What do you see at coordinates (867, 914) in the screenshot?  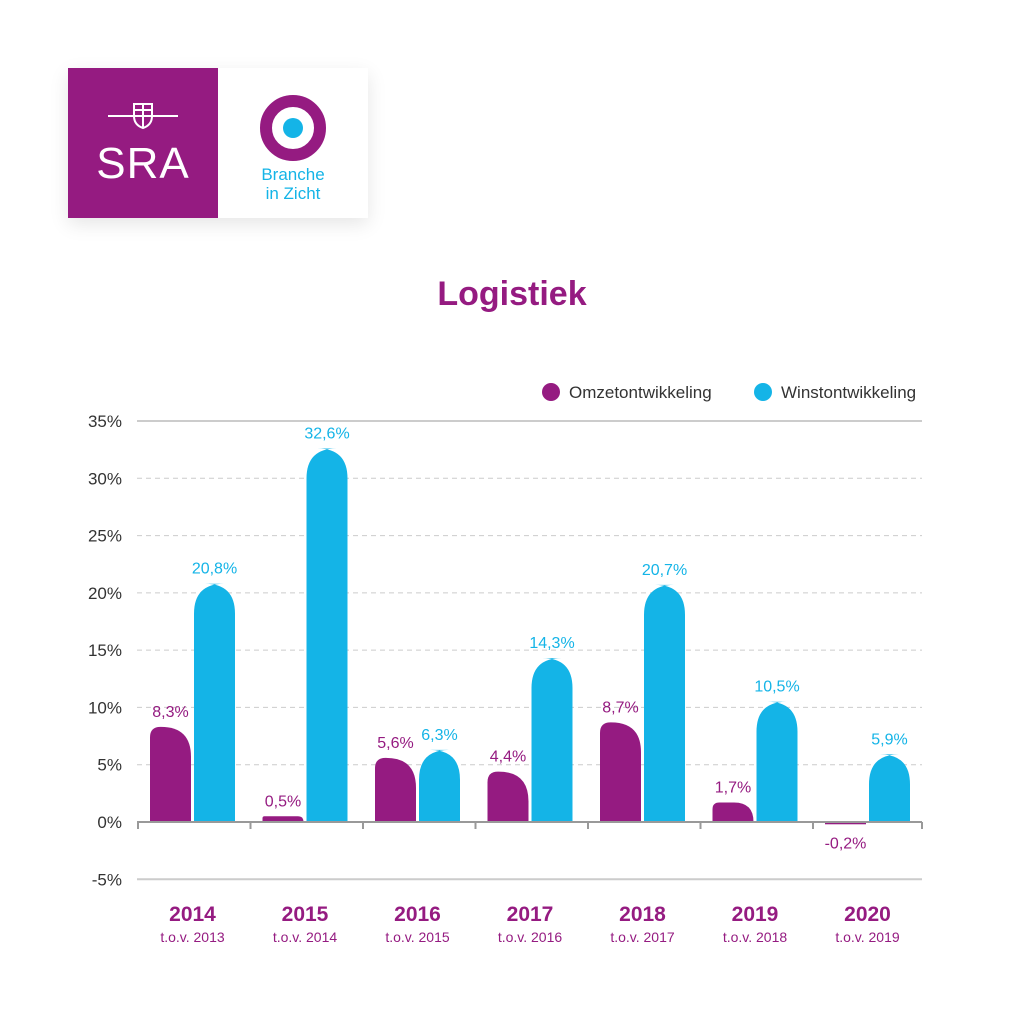 I see `x-tick-label: 2020` at bounding box center [867, 914].